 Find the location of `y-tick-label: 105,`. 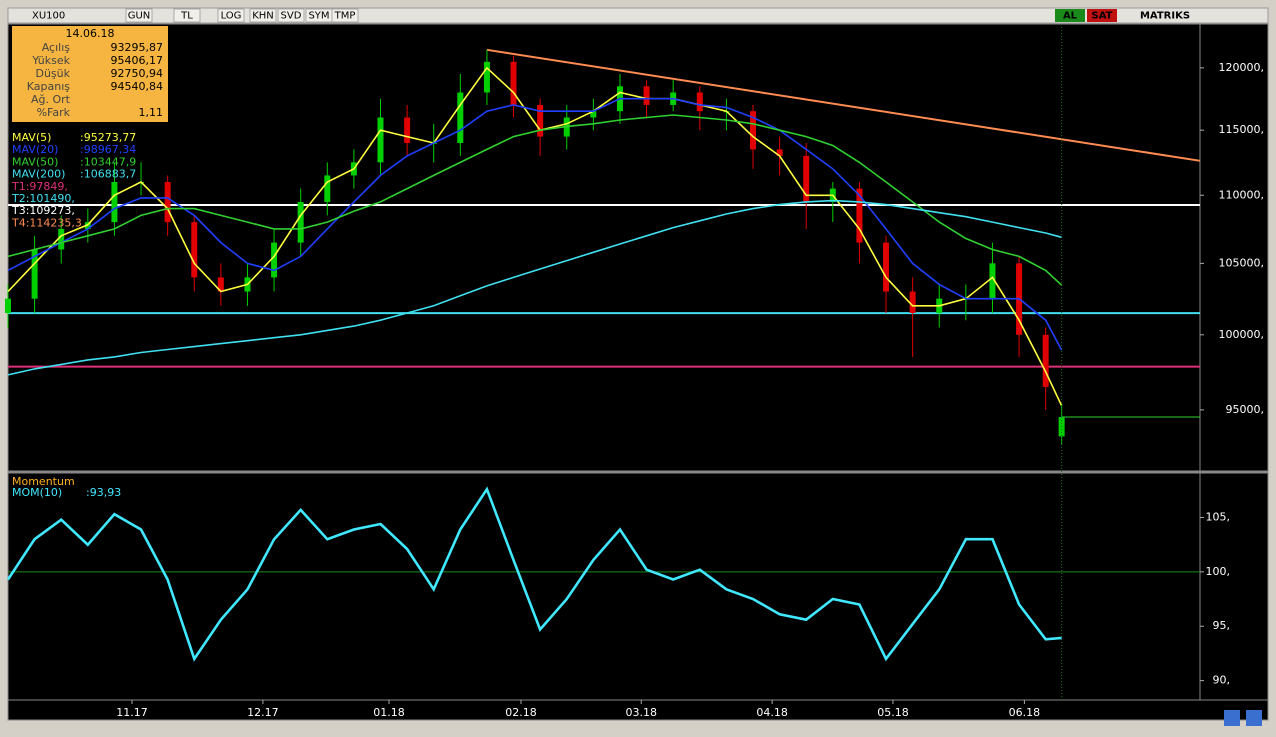

y-tick-label: 105, is located at coordinates (1218, 516).